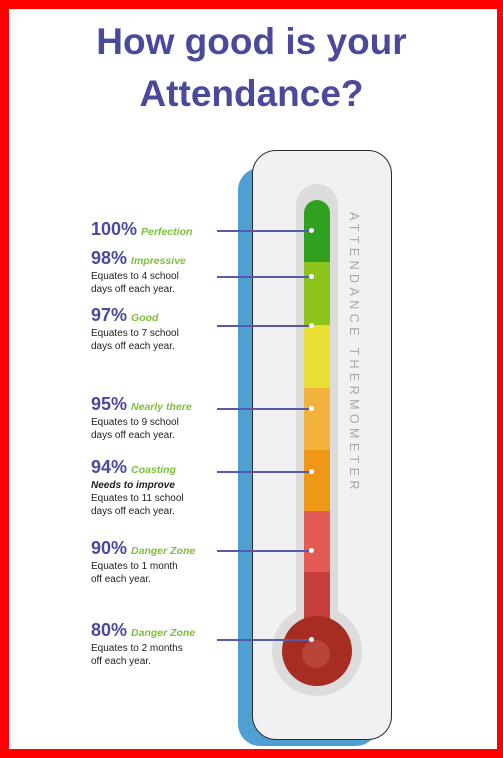  I want to click on level-percent: 95%, so click(109, 404).